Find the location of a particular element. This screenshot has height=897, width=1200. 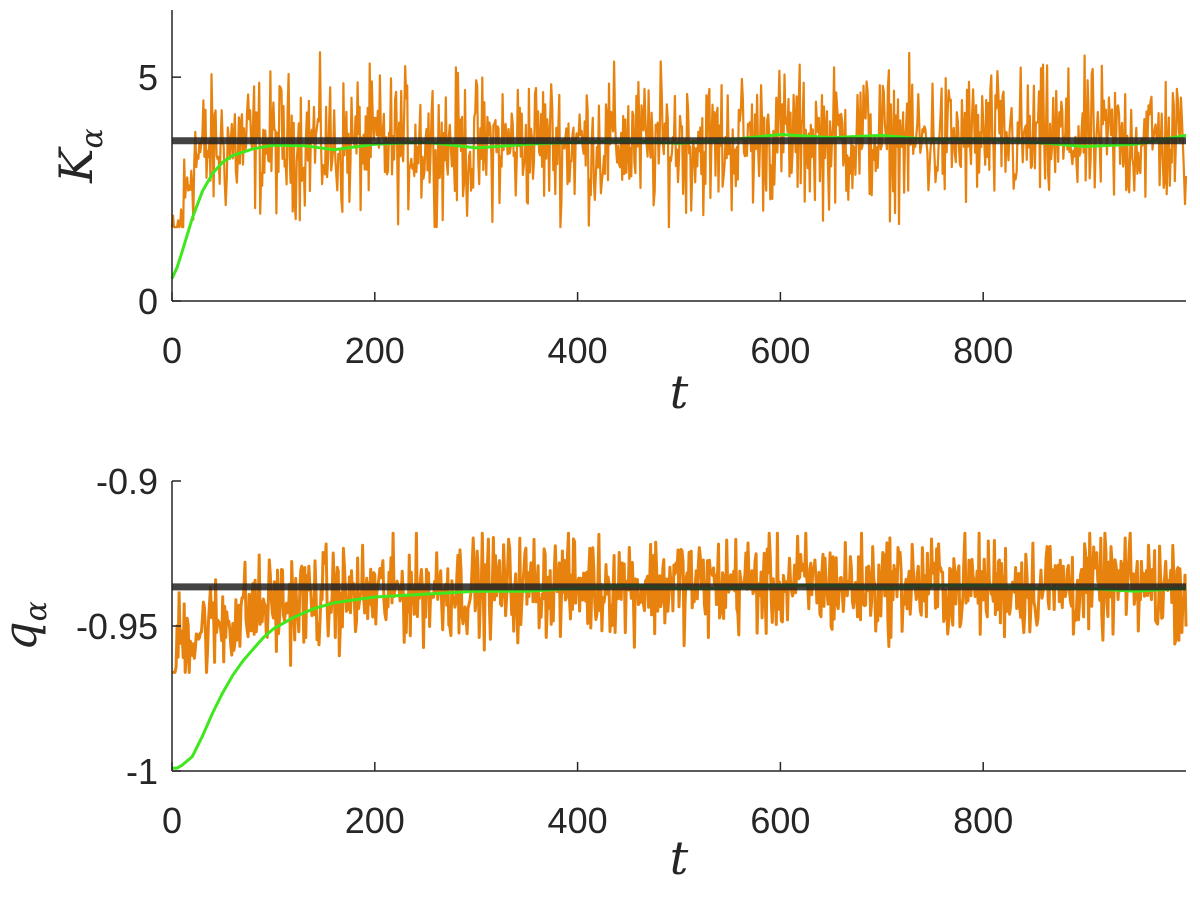

q-alpha-x-label: t is located at coordinates (679, 858).